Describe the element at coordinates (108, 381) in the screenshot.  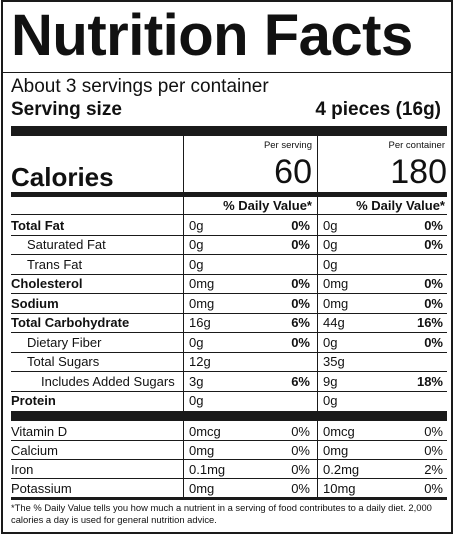
I see `nutrient-label: Includes Added Sugars` at that location.